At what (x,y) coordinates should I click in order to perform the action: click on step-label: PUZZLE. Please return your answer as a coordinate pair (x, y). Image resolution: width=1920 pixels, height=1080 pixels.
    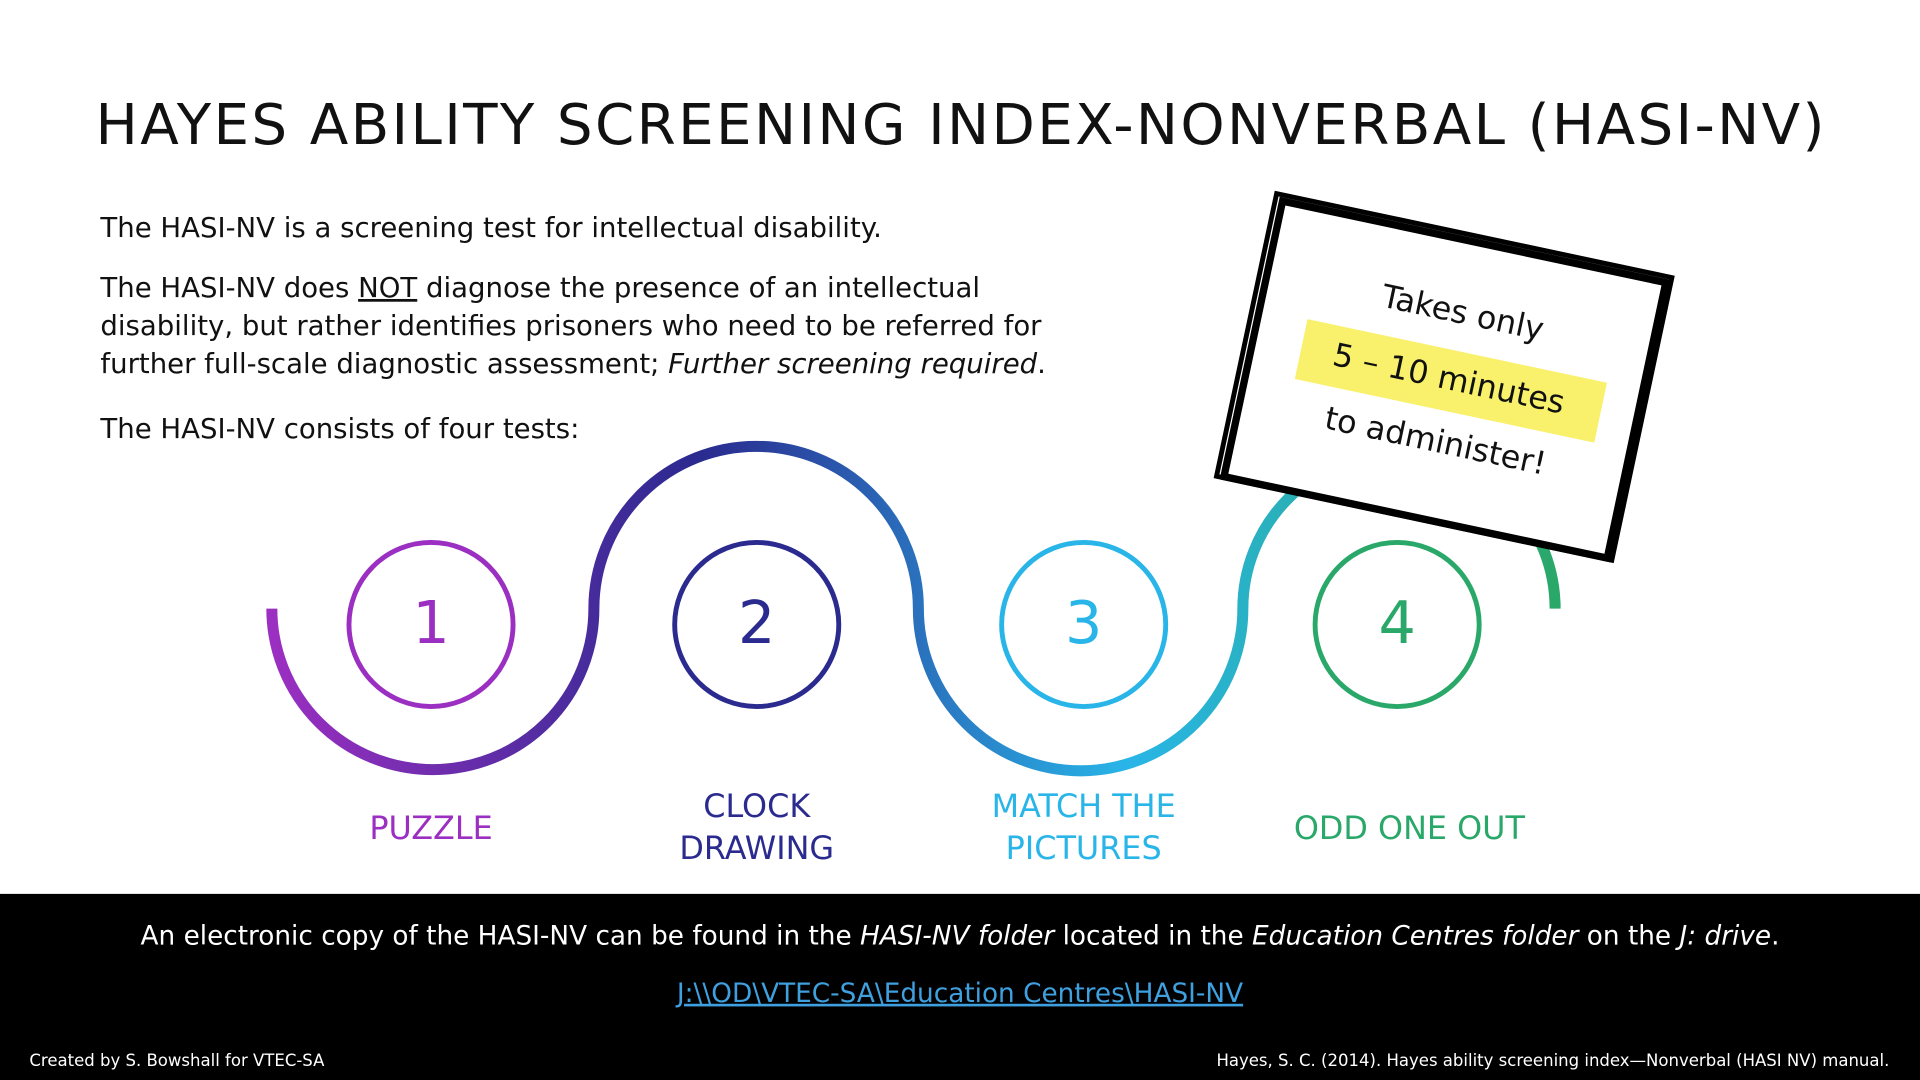
    Looking at the image, I should click on (430, 828).